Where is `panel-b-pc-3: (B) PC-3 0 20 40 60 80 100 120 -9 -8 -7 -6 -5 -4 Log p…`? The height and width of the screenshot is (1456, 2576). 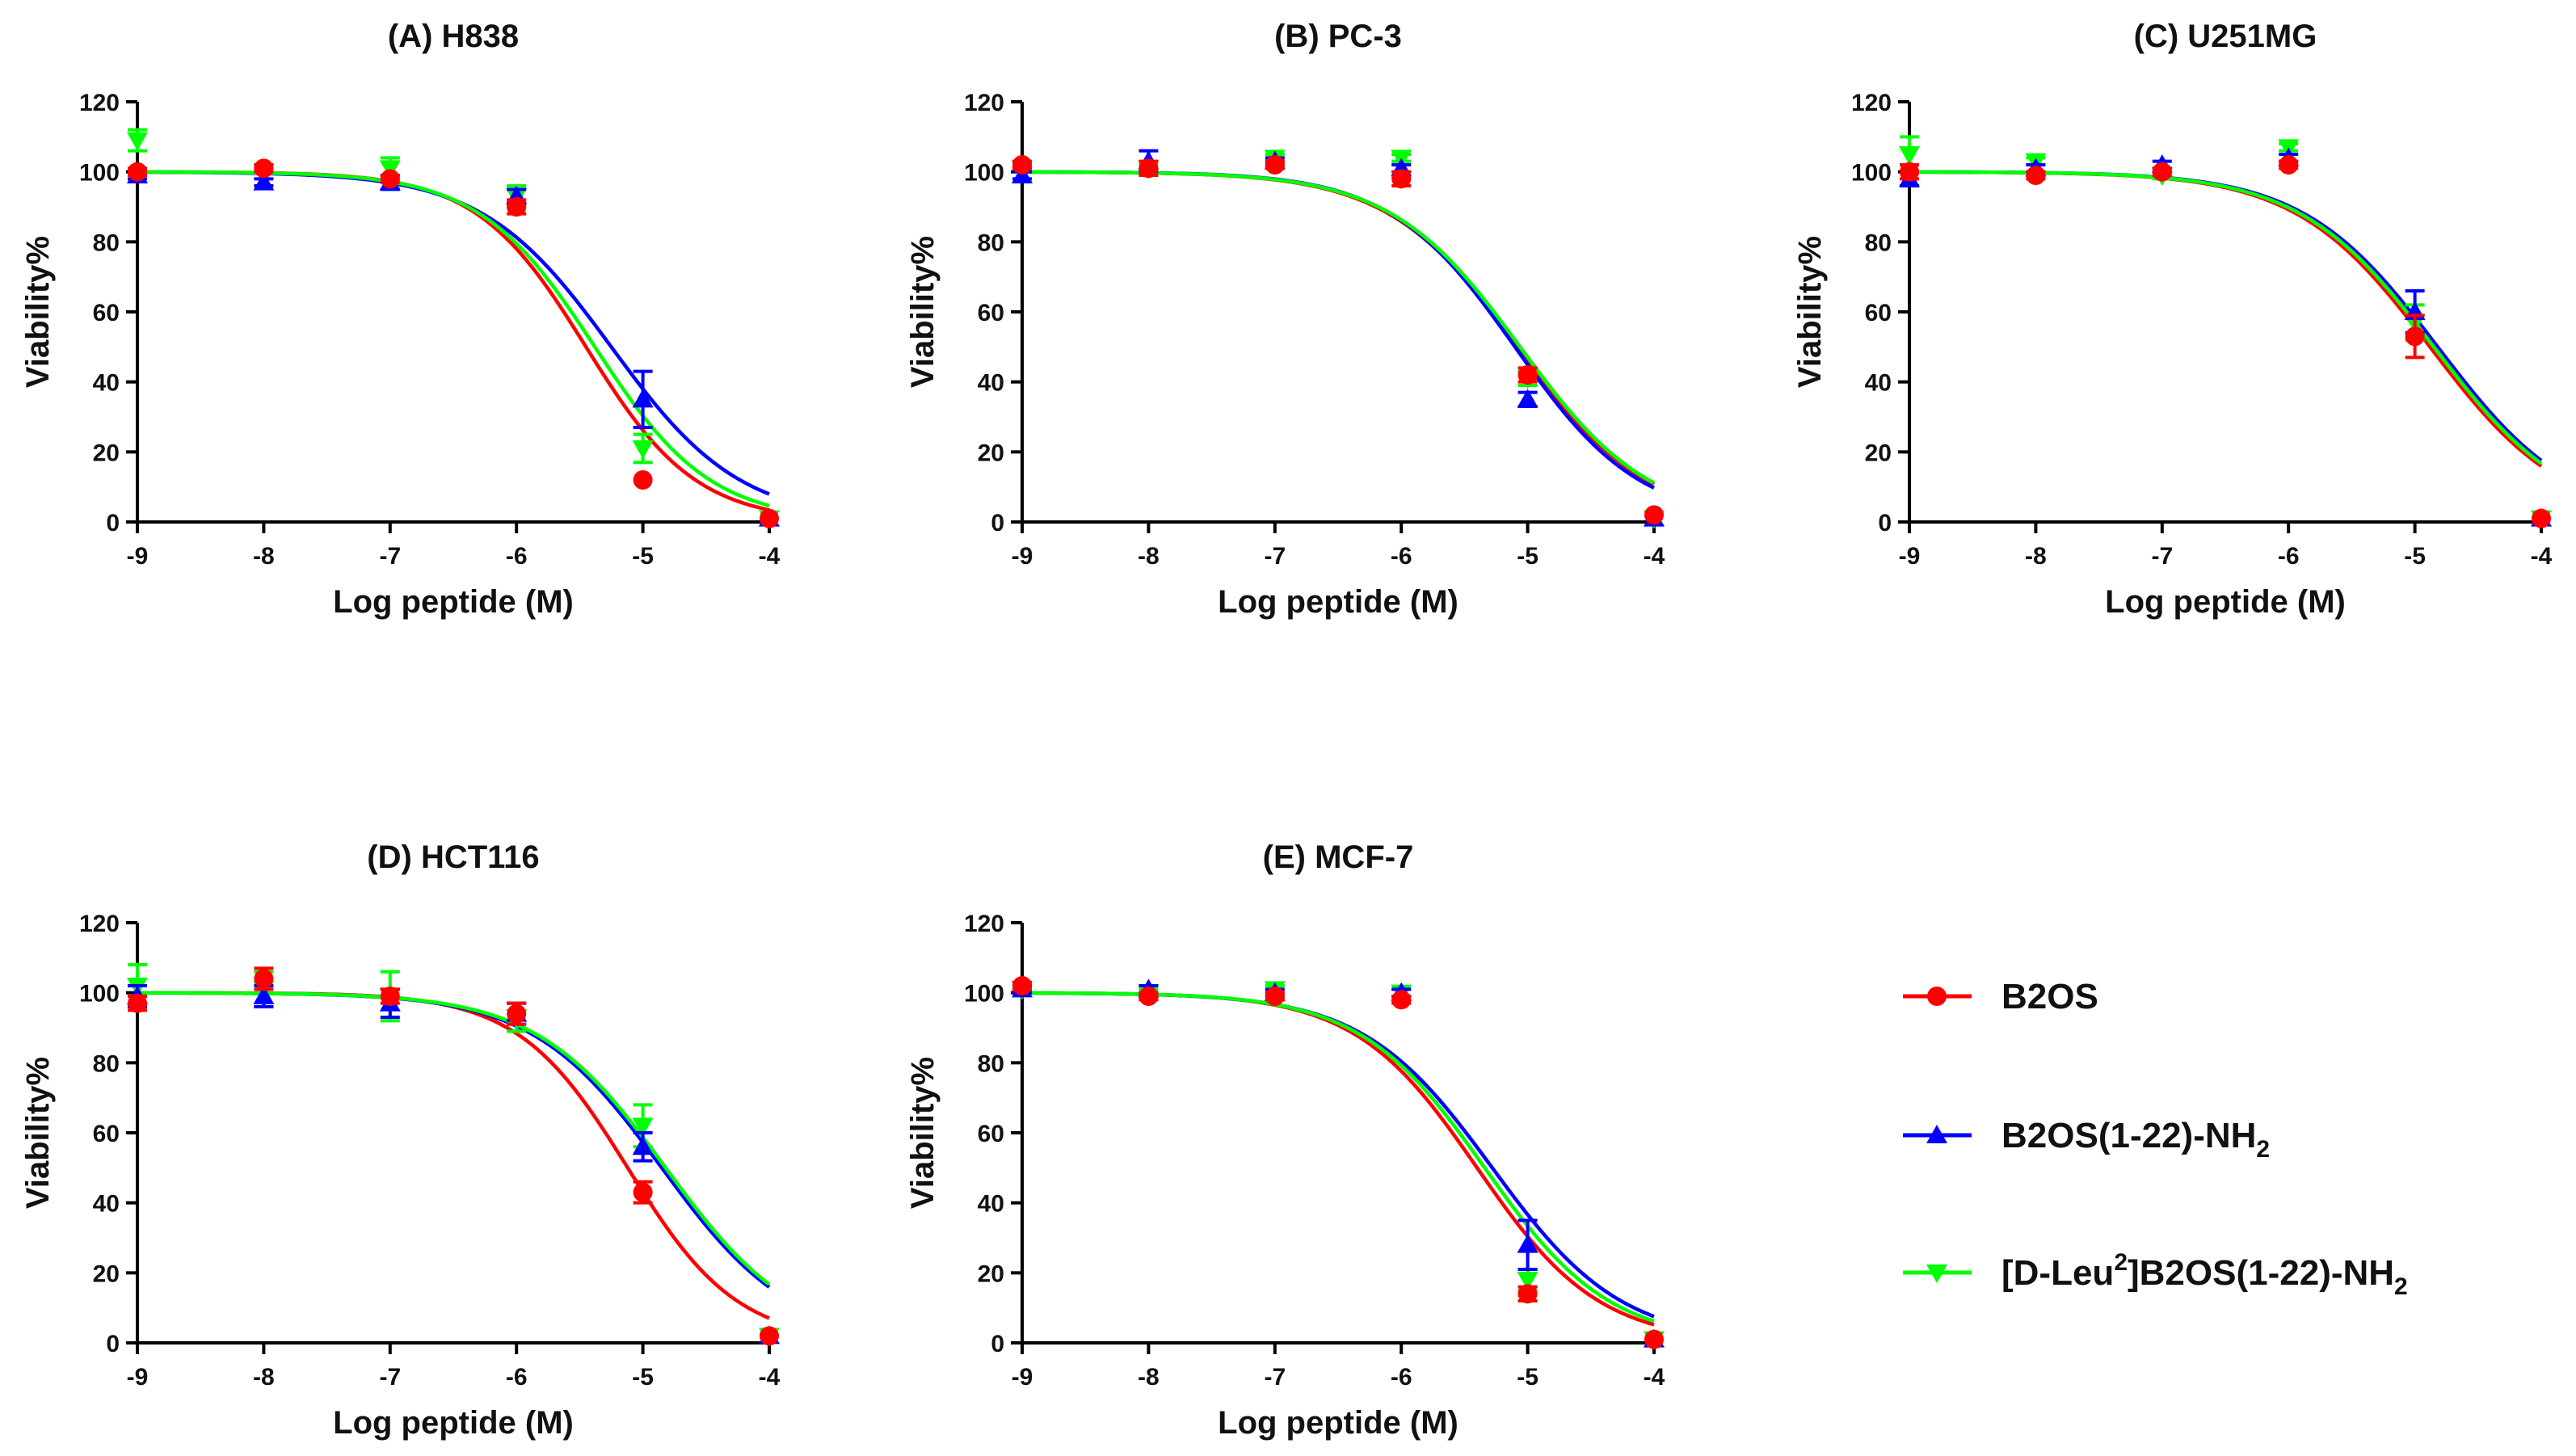
panel-b-pc-3: (B) PC-3 0 20 40 60 80 100 120 -9 -8 -7 -6 -5 -4 Log p… is located at coordinates (1285, 319).